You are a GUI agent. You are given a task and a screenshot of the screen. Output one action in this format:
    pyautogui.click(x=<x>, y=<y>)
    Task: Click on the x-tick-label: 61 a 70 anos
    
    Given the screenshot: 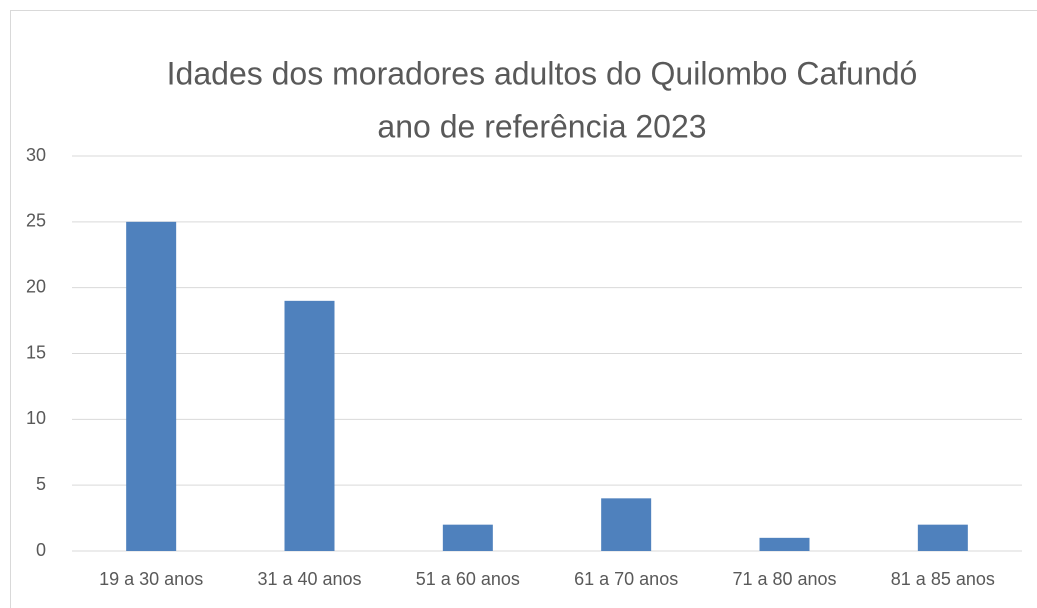 What is the action you would take?
    pyautogui.click(x=626, y=579)
    